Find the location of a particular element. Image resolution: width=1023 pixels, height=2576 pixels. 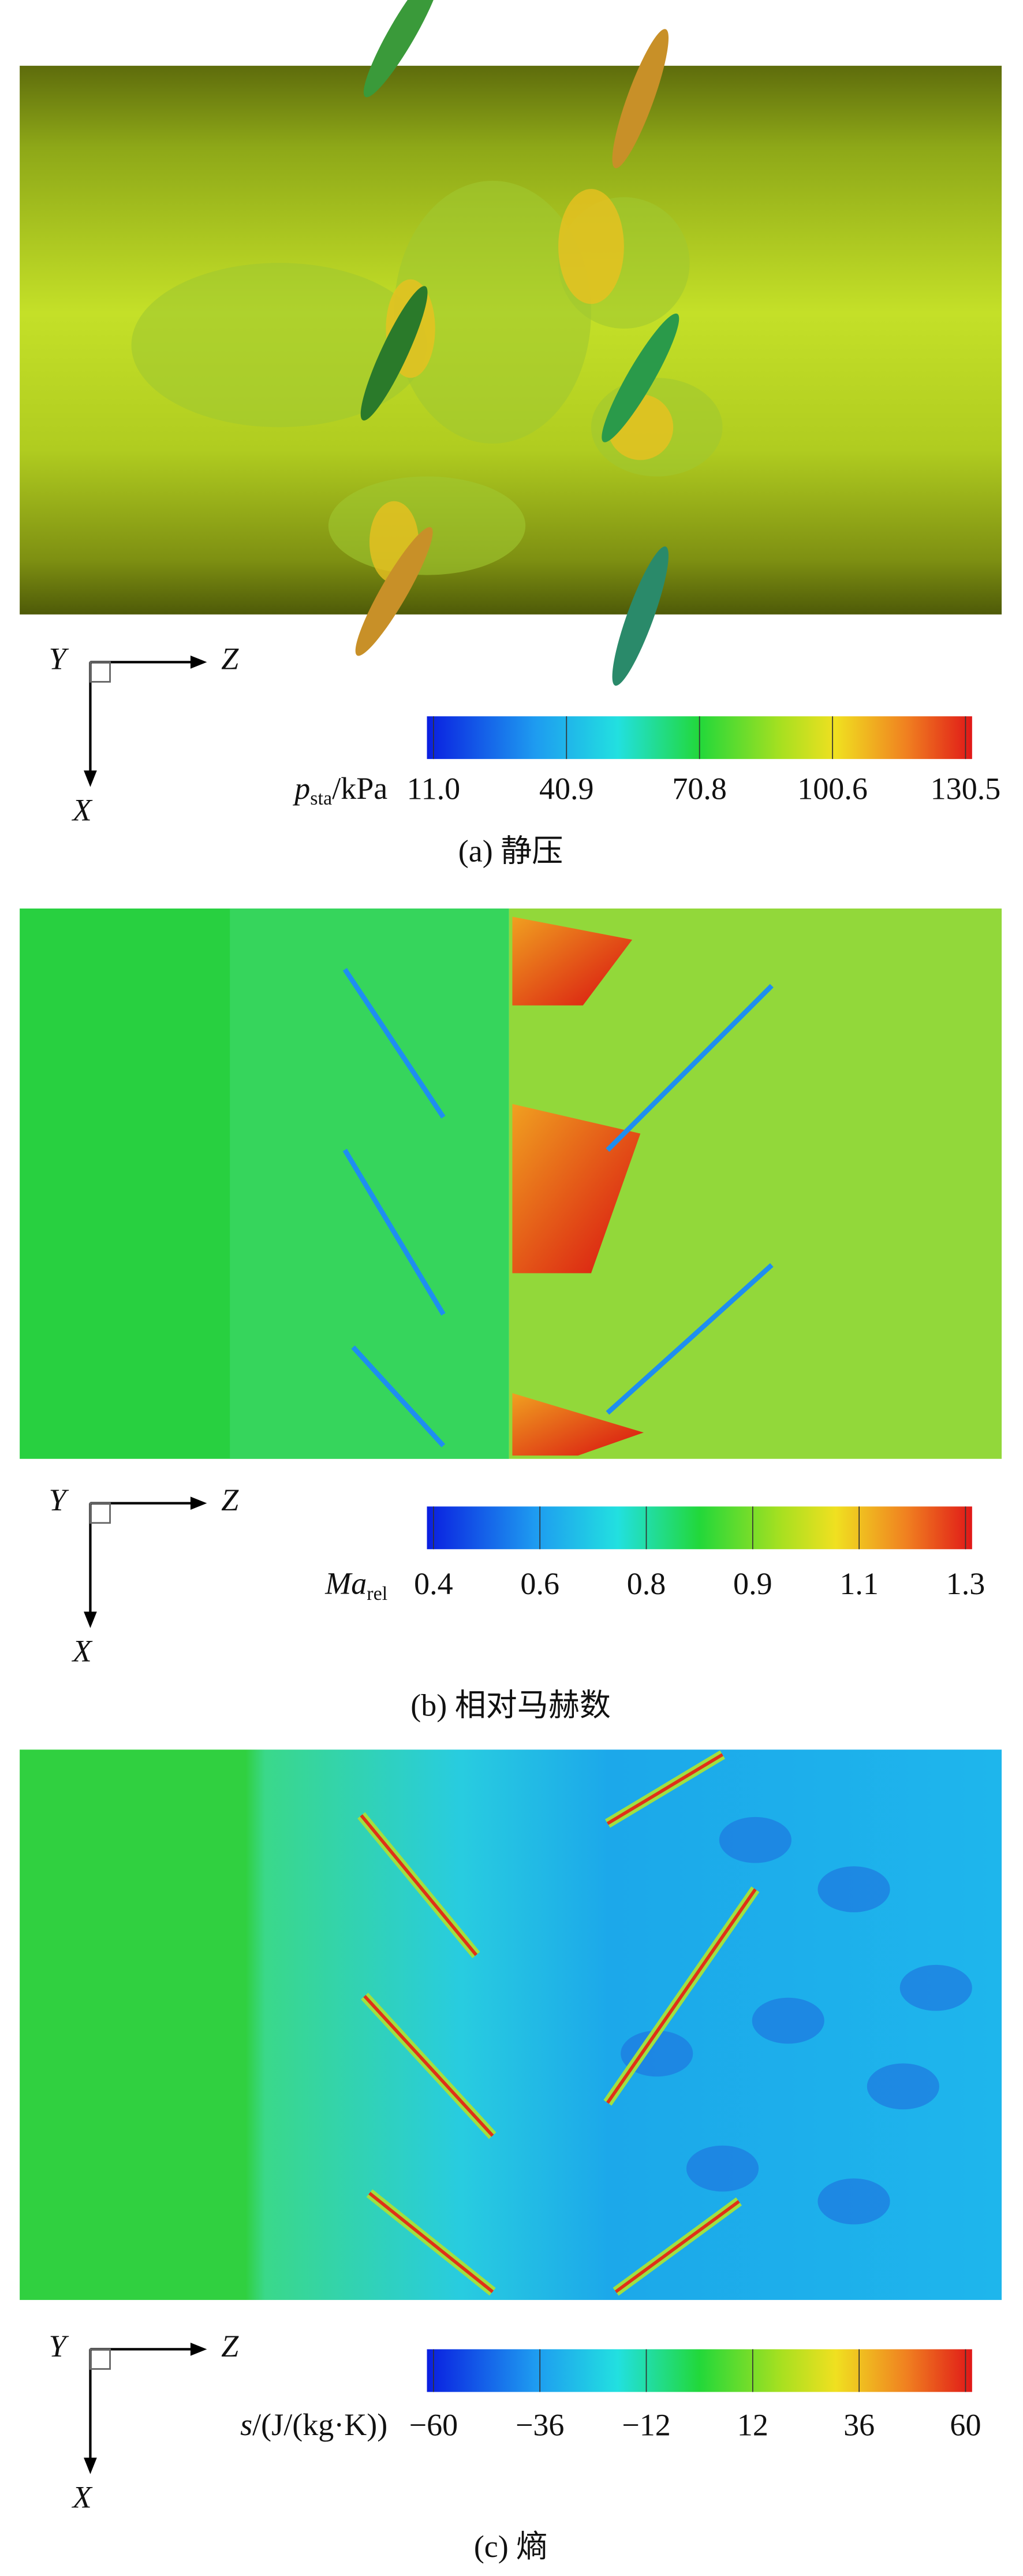

colorbar-tick-label: 70.8 is located at coordinates (700, 789).